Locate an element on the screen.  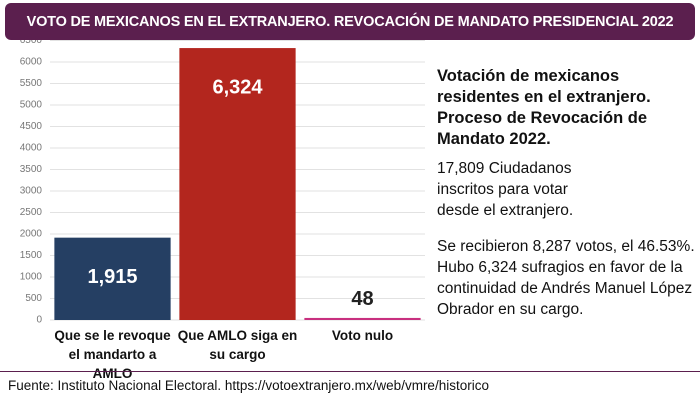
y-tick-label: 6000 is located at coordinates (31, 62).